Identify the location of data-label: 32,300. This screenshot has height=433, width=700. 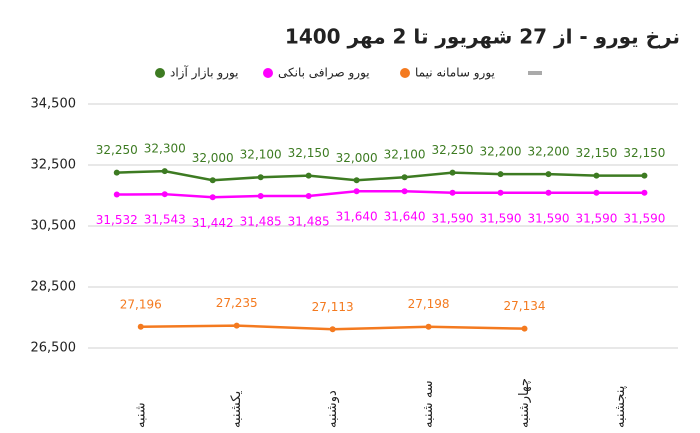
(165, 149).